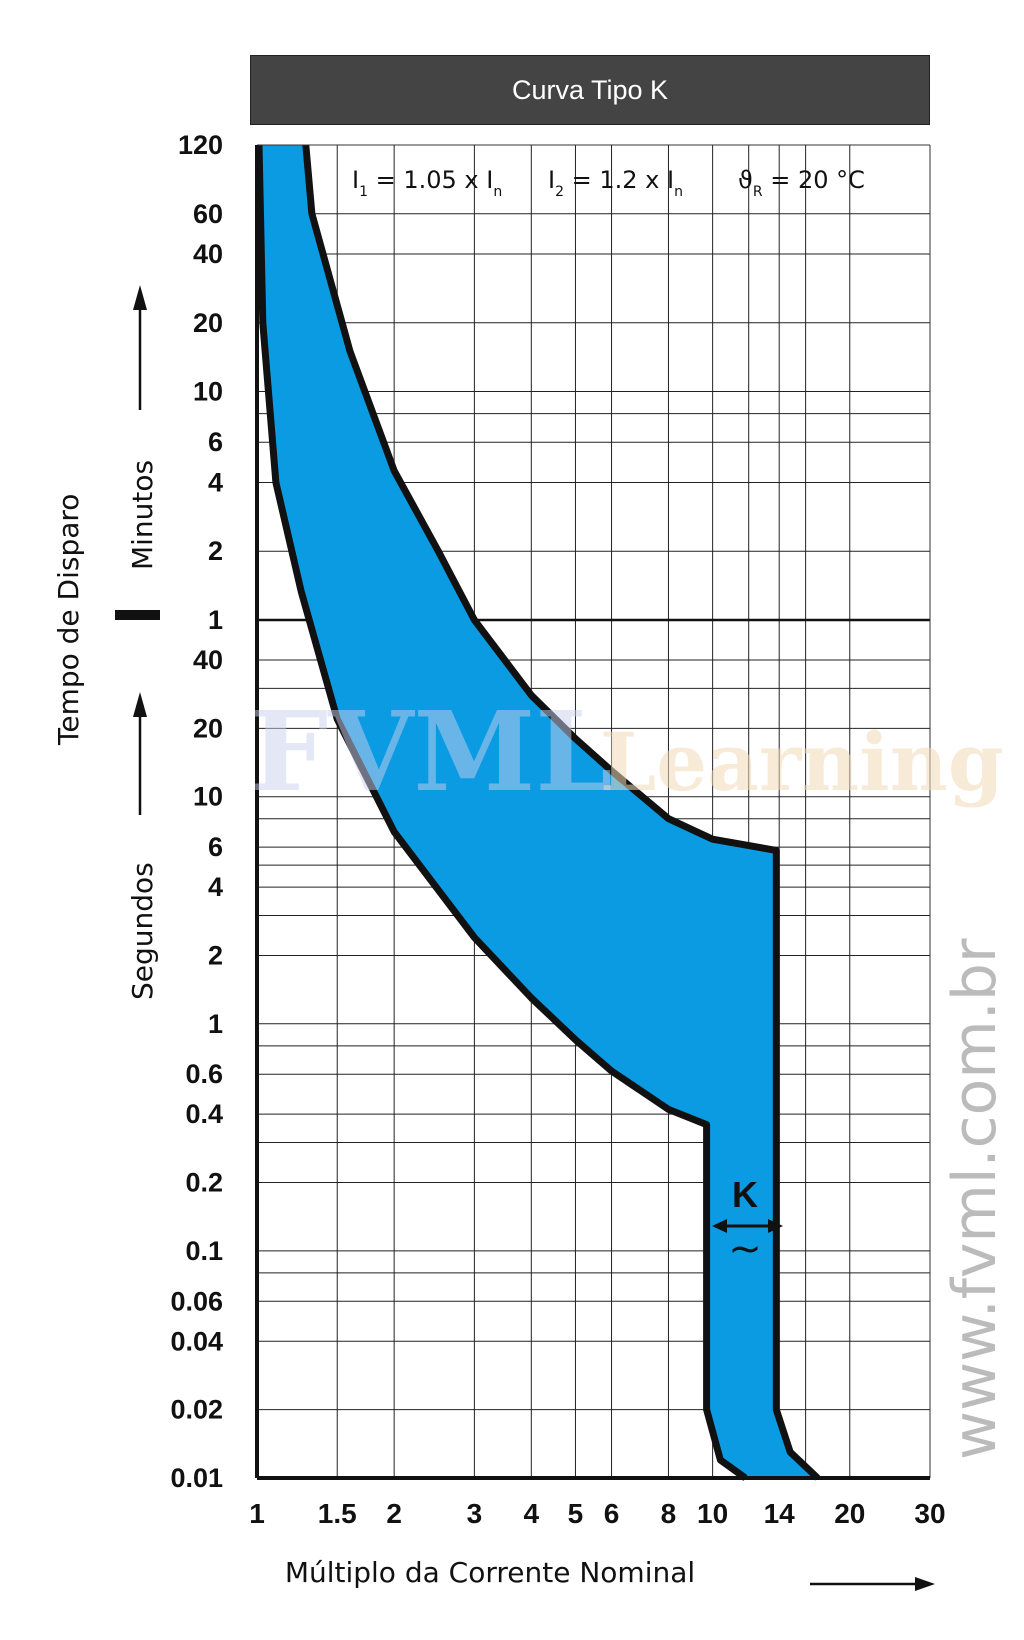 The image size is (1024, 1640). Describe the element at coordinates (215, 1024) in the screenshot. I see `y-tick-label-seconds: 1` at that location.